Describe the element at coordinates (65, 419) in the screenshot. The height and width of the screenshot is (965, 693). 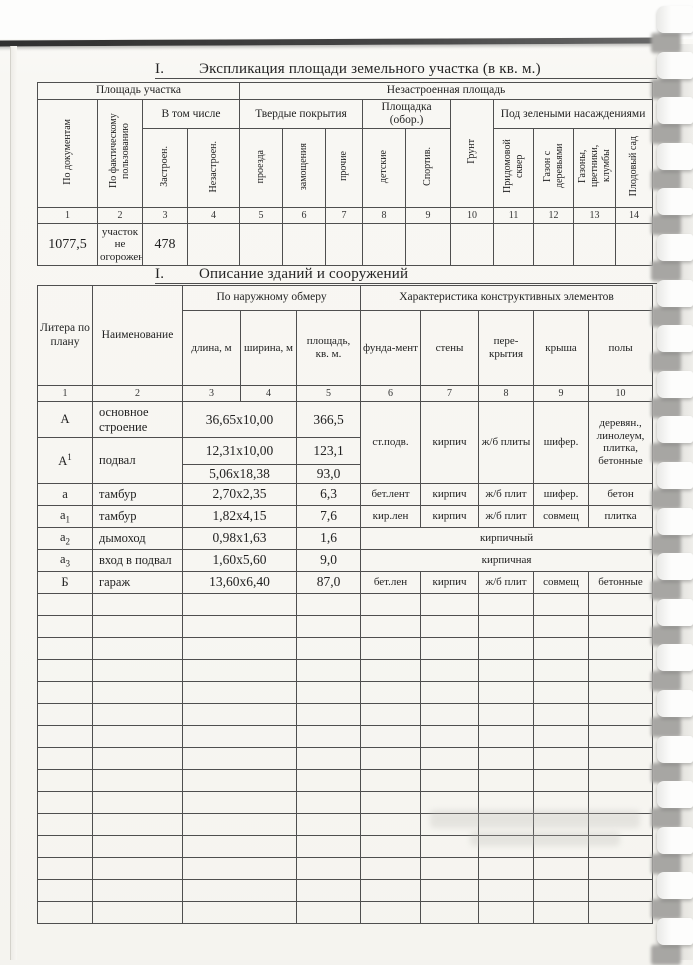
I see `litera-cell: А` at that location.